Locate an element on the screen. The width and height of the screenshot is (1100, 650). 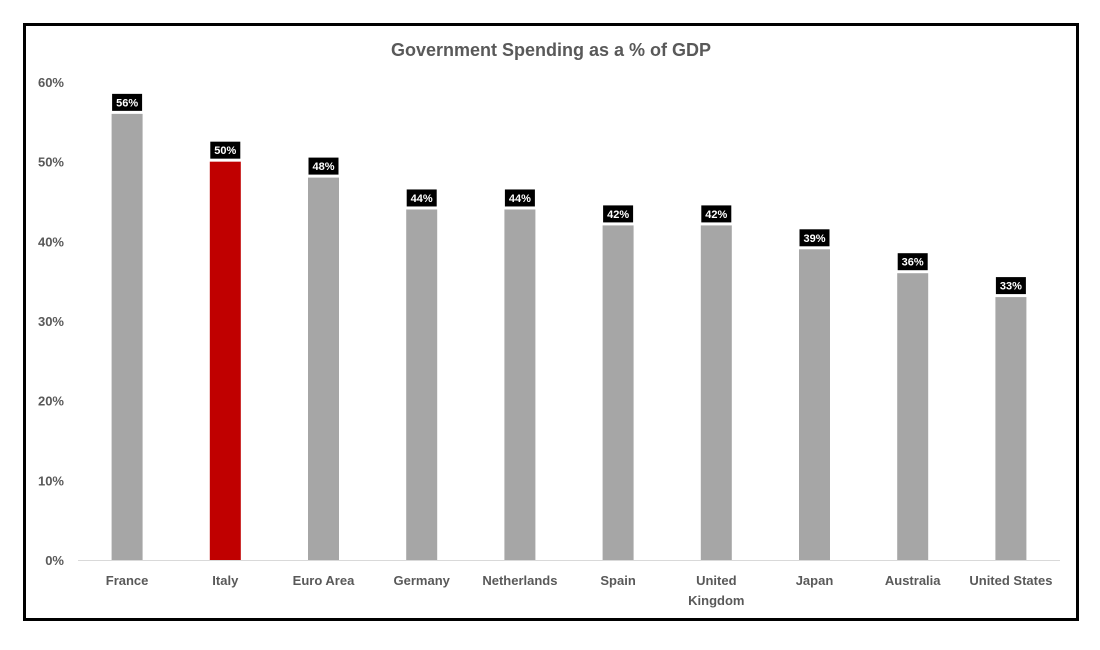
x-tick-label: Australia is located at coordinates (913, 580).